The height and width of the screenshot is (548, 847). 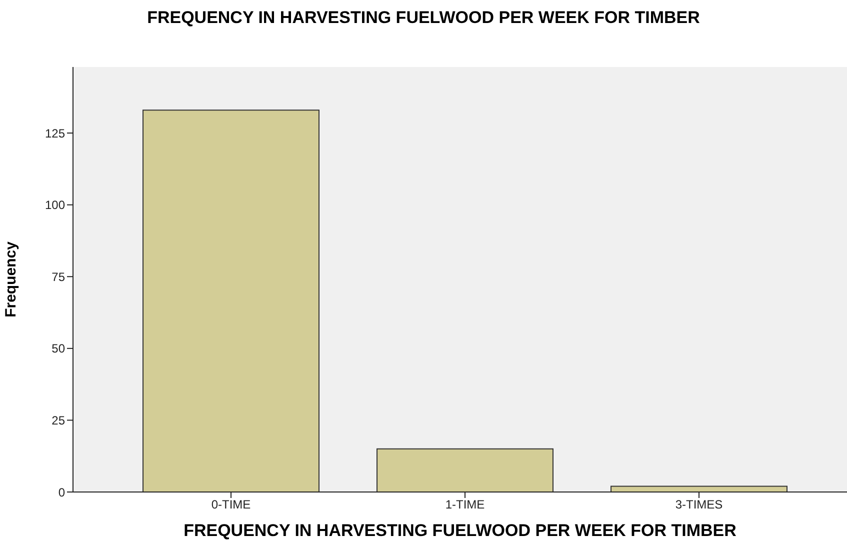 What do you see at coordinates (423, 18) in the screenshot?
I see `chart-title: FREQUENCY IN HARVESTING FUELWOOD PER WEEK FOR TIMBER` at bounding box center [423, 18].